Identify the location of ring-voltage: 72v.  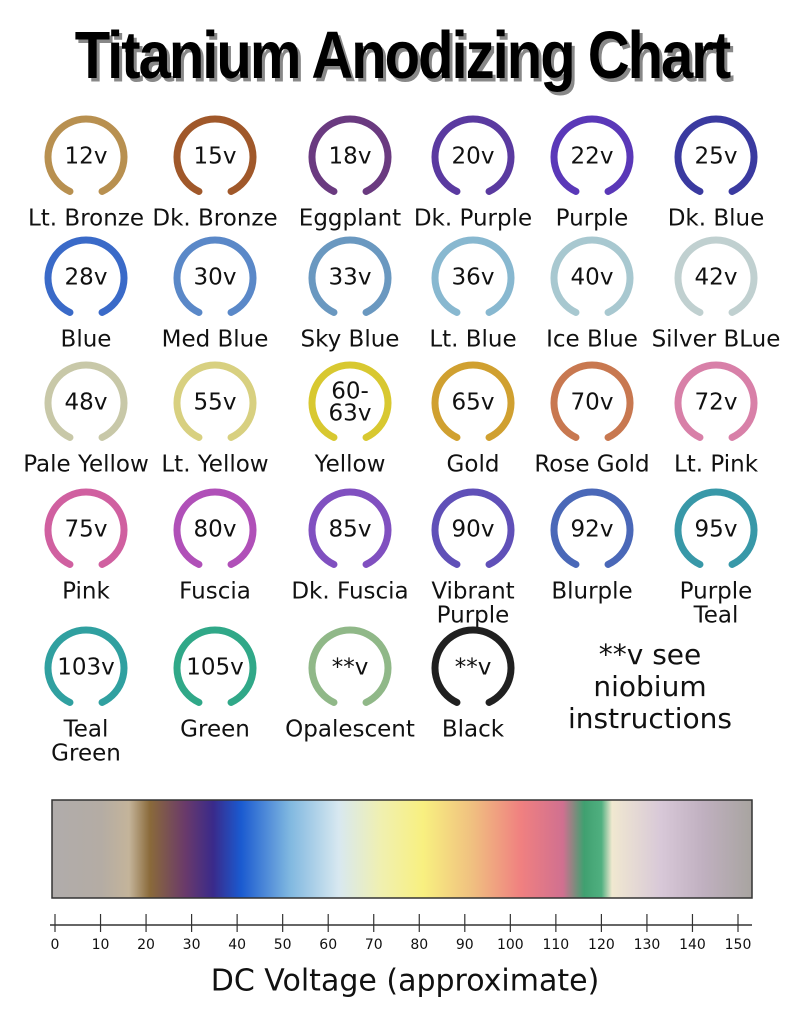
(716, 403).